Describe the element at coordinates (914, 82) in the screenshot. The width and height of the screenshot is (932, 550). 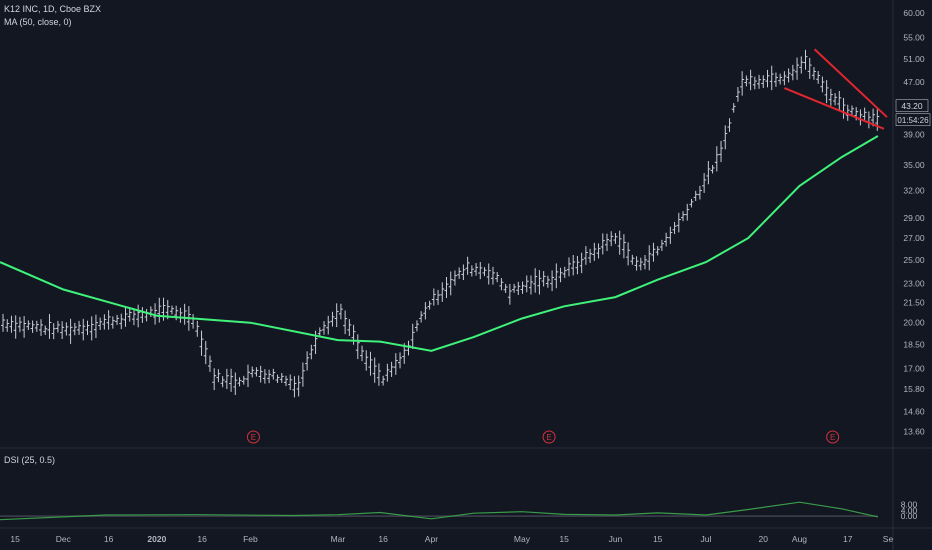
I see `y-tick-label: 47.00` at that location.